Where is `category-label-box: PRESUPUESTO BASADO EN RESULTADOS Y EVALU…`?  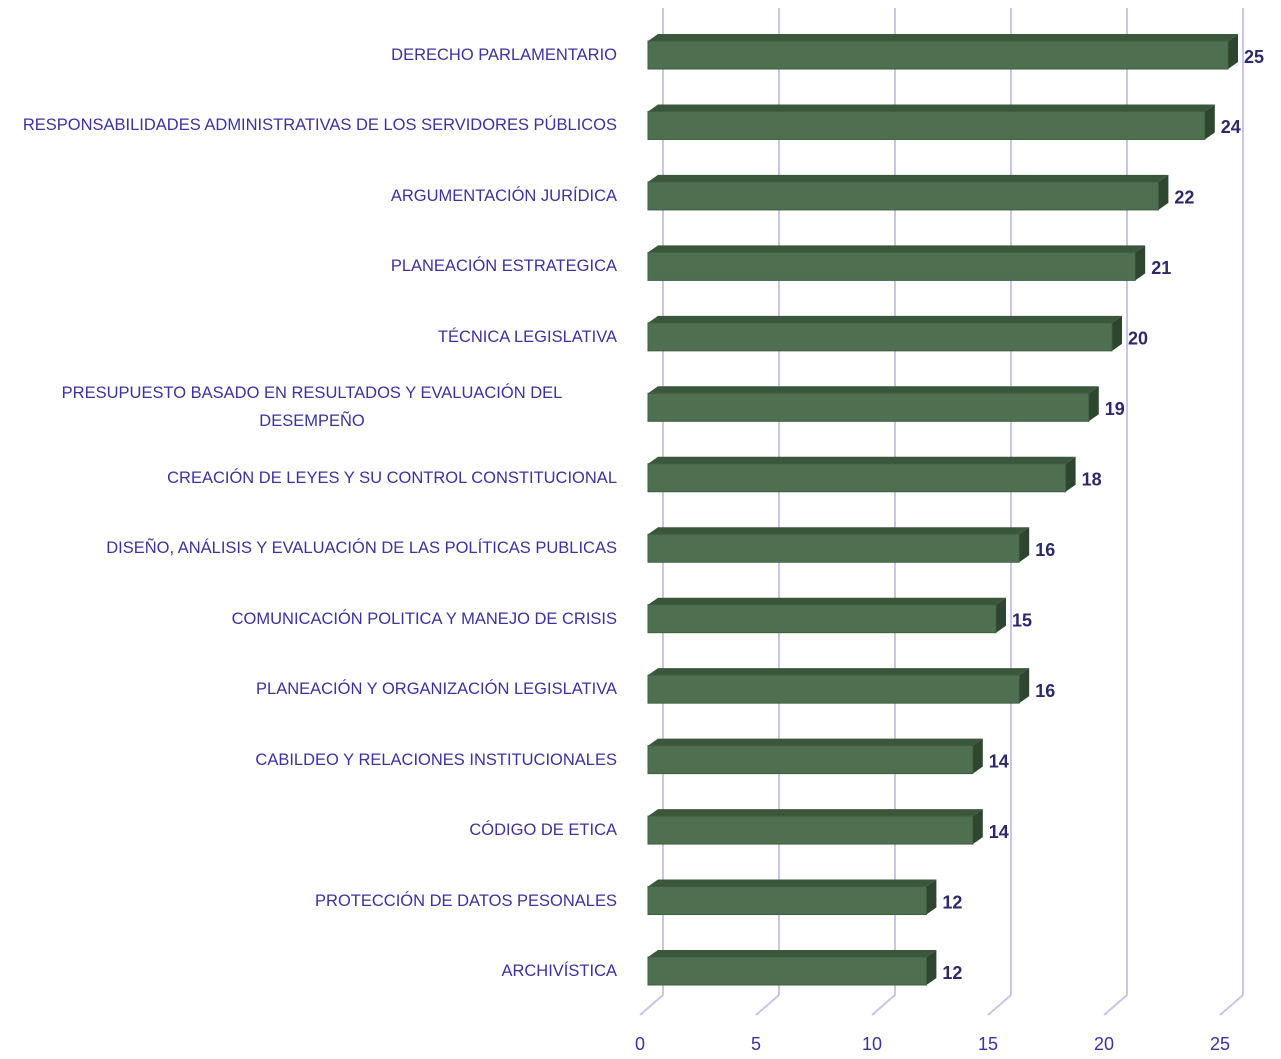
category-label-box: PRESUPUESTO BASADO EN RESULTADOS Y EVALU… is located at coordinates (312, 407).